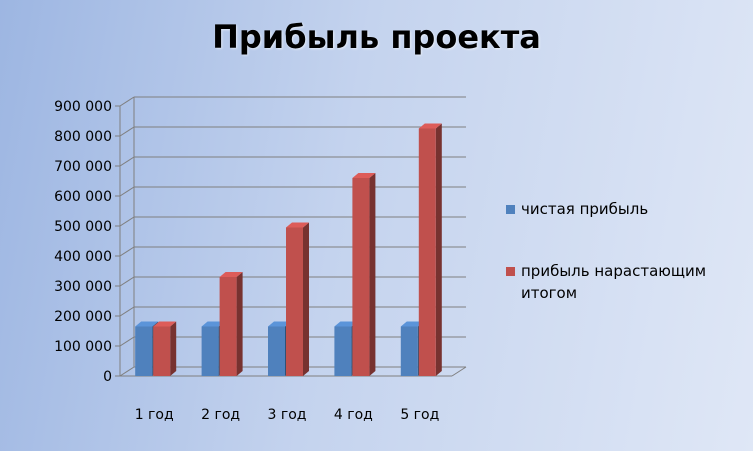  Describe the element at coordinates (83, 257) in the screenshot. I see `y-tick-label: 400 000` at that location.